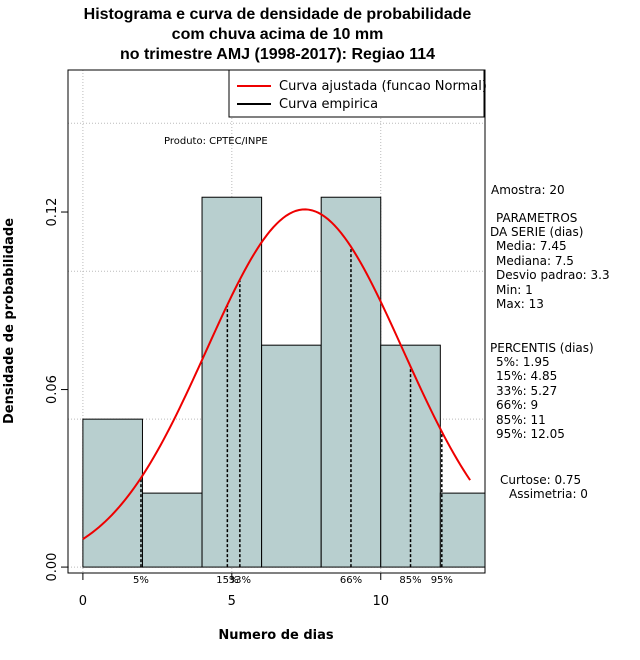  What do you see at coordinates (351, 580) in the screenshot?
I see `percentile-label-3: 66%` at bounding box center [351, 580].